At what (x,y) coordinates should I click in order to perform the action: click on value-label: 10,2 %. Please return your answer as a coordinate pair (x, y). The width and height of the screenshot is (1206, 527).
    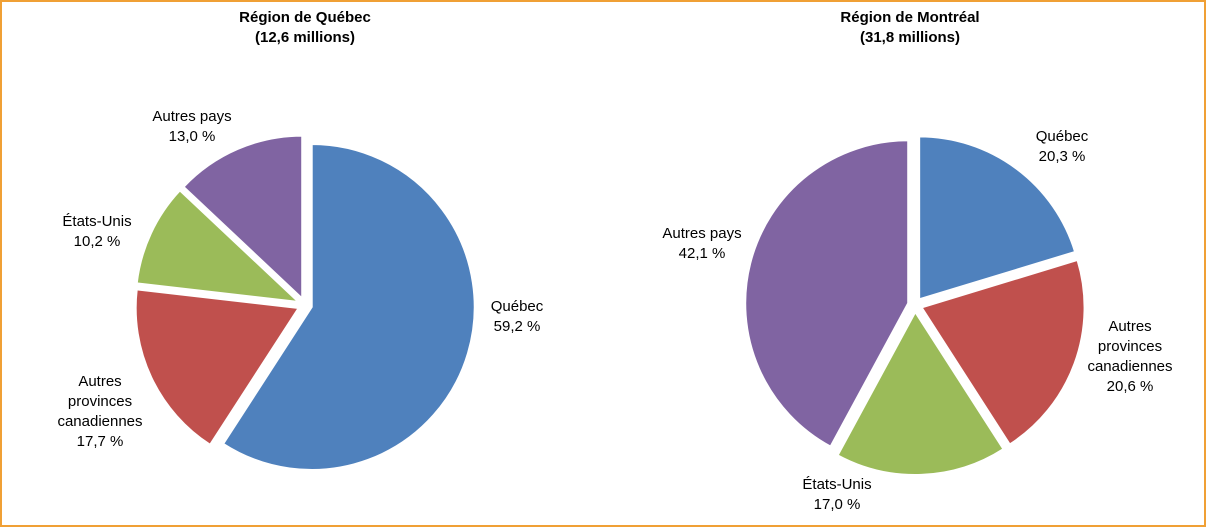
    Looking at the image, I should click on (97, 241).